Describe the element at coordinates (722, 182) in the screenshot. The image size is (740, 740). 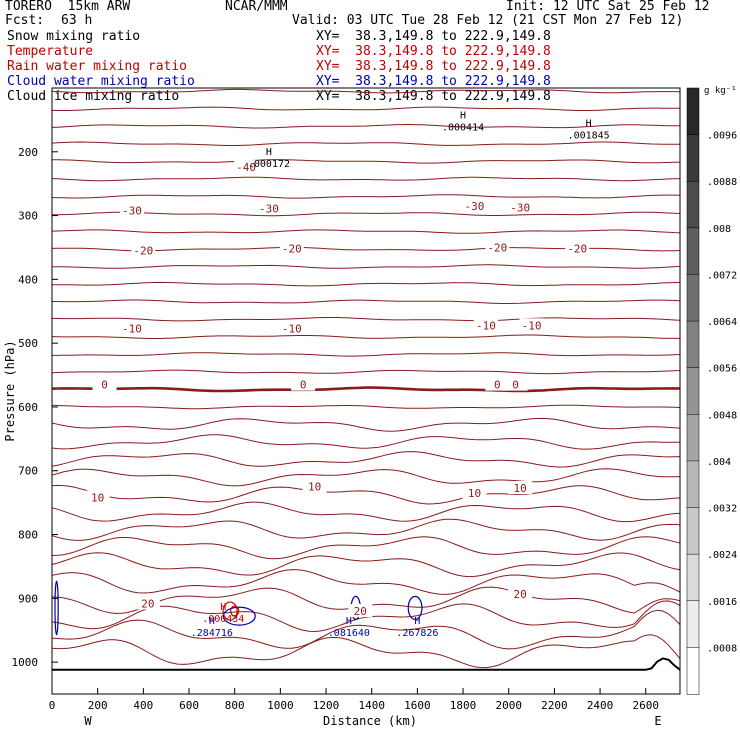
I see `colorbar-tick-label: .0088` at that location.